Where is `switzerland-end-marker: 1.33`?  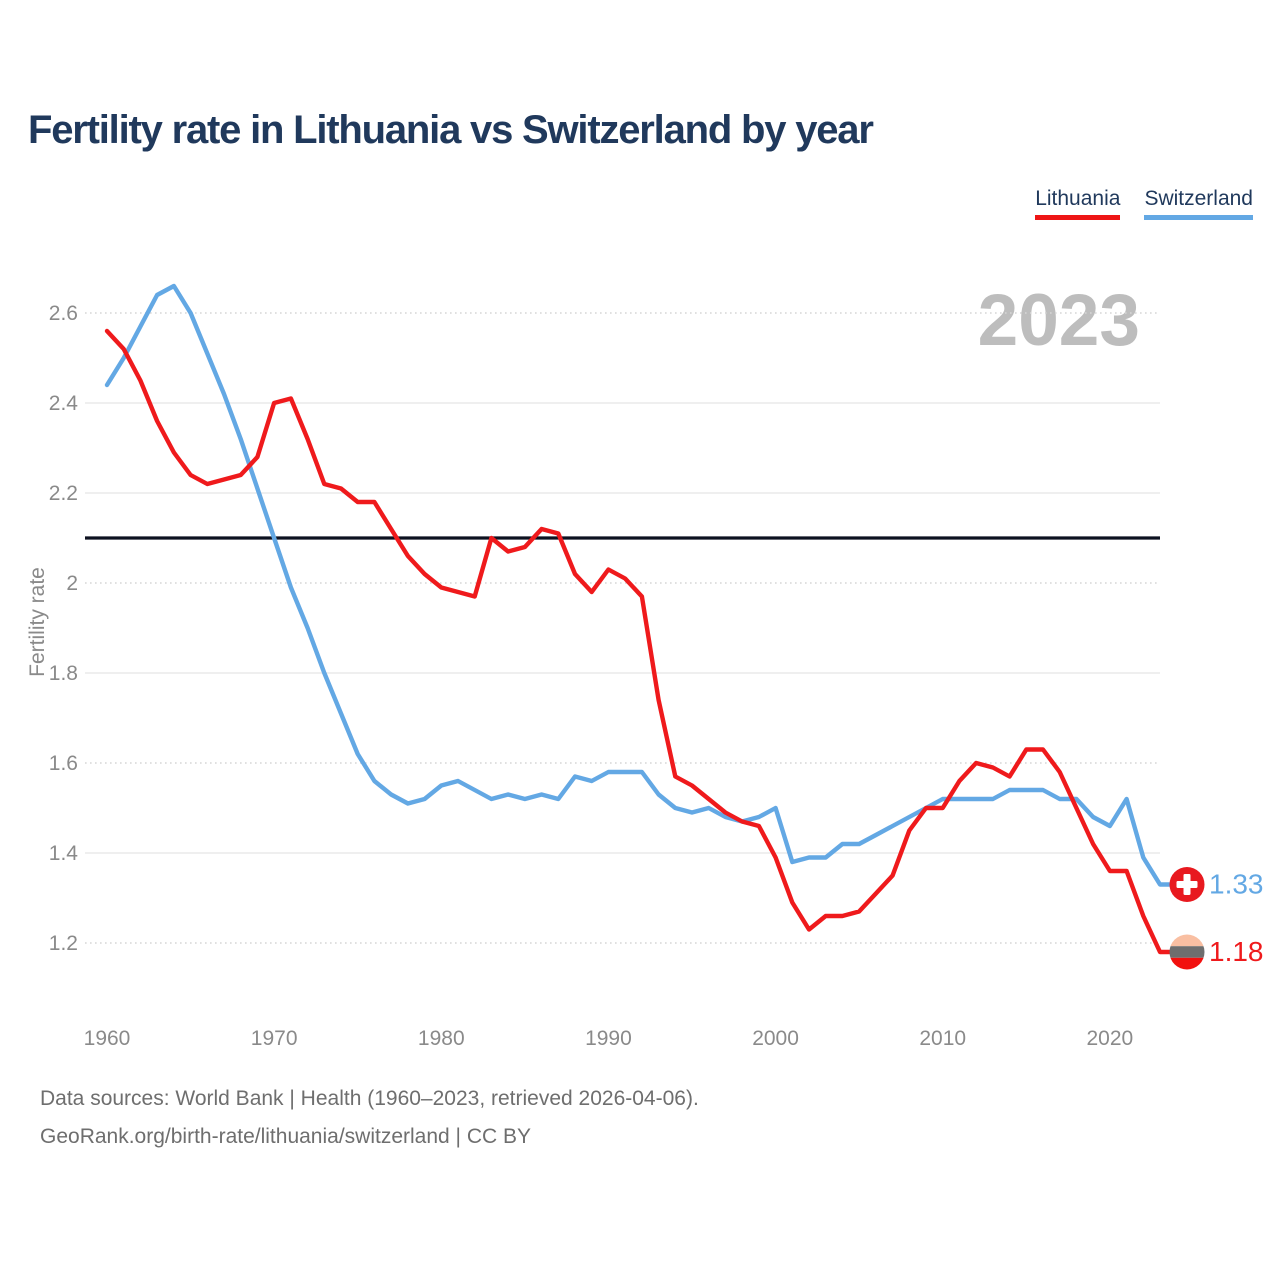 switzerland-end-marker: 1.33 is located at coordinates (1216, 884).